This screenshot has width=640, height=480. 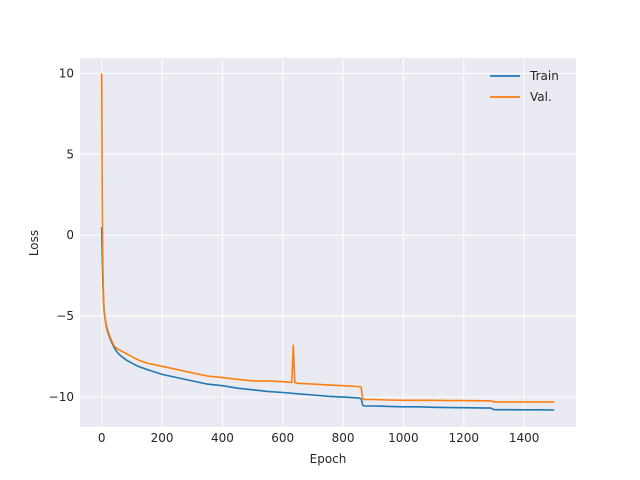 I want to click on y-tick-label: 10, so click(x=66, y=73).